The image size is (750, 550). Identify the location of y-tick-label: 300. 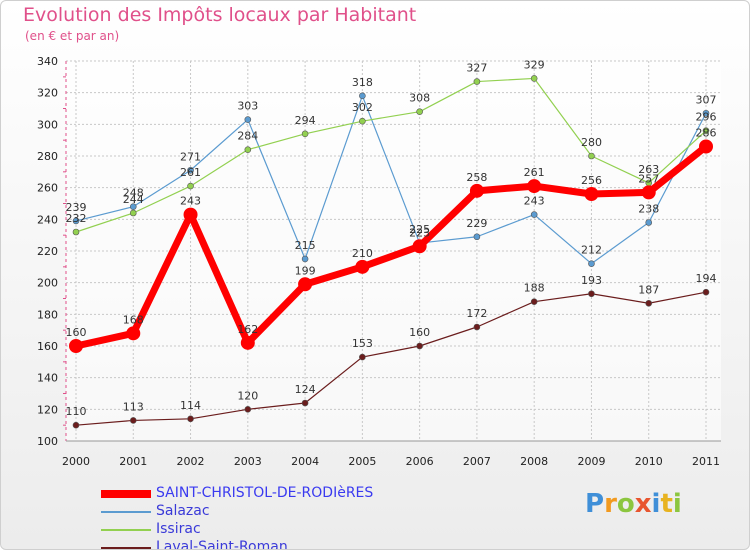
(47, 124).